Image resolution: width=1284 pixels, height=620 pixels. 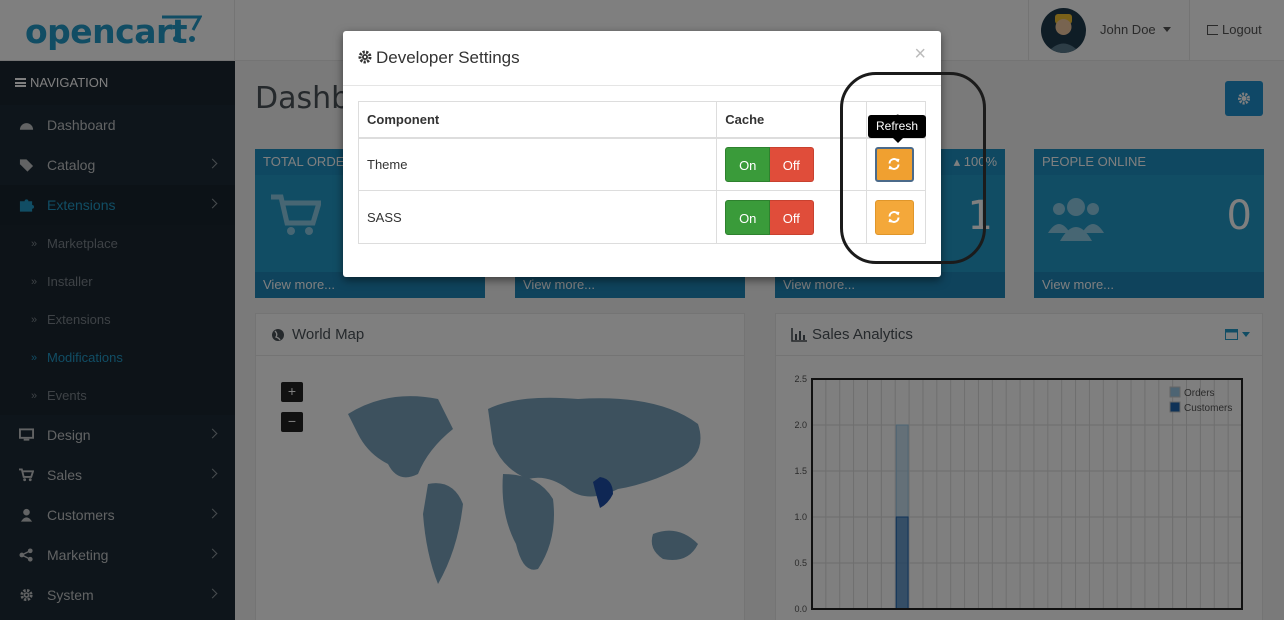 What do you see at coordinates (537, 120) in the screenshot?
I see `column-header: Component` at bounding box center [537, 120].